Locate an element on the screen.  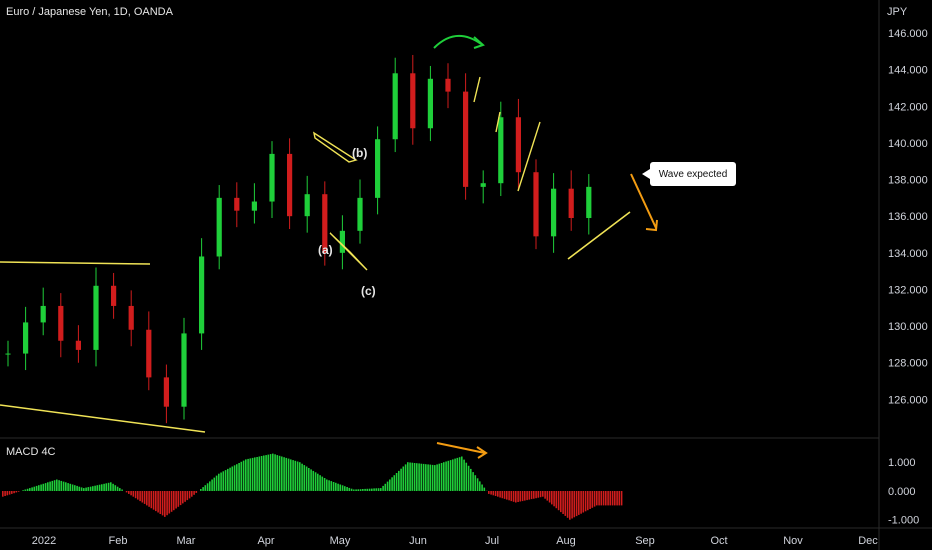
time-tick-label: Oct is located at coordinates (718, 541).